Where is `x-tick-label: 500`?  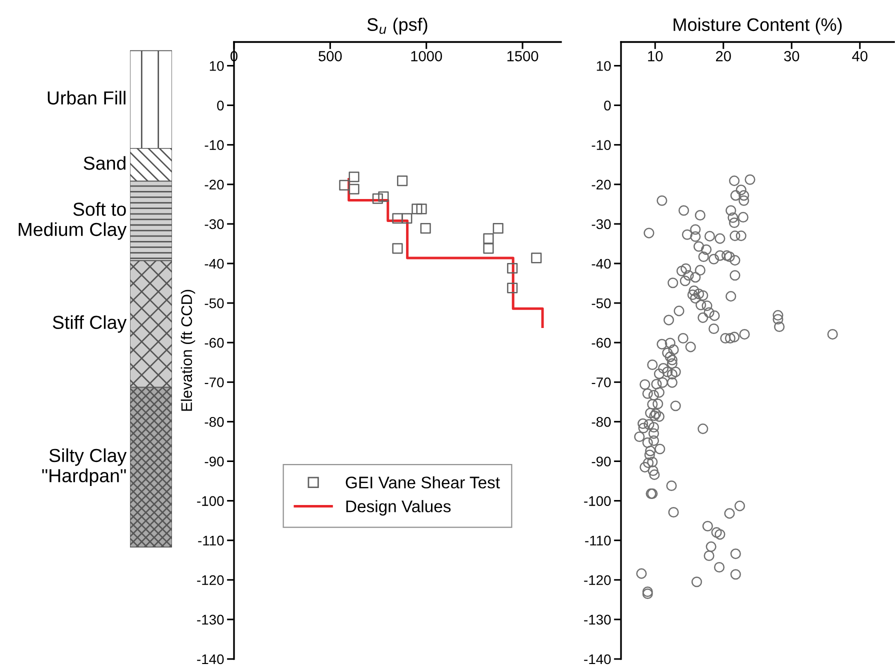
x-tick-label: 500 is located at coordinates (330, 56).